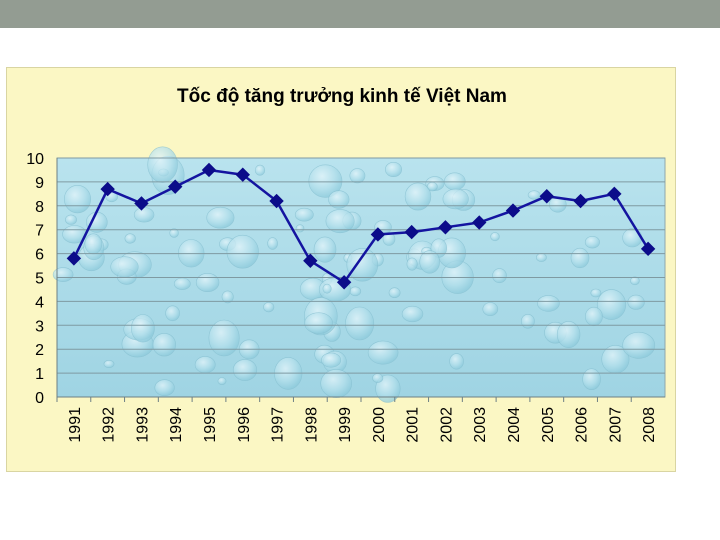 The image size is (720, 540). What do you see at coordinates (142, 425) in the screenshot?
I see `x-tick-label: 1993` at bounding box center [142, 425].